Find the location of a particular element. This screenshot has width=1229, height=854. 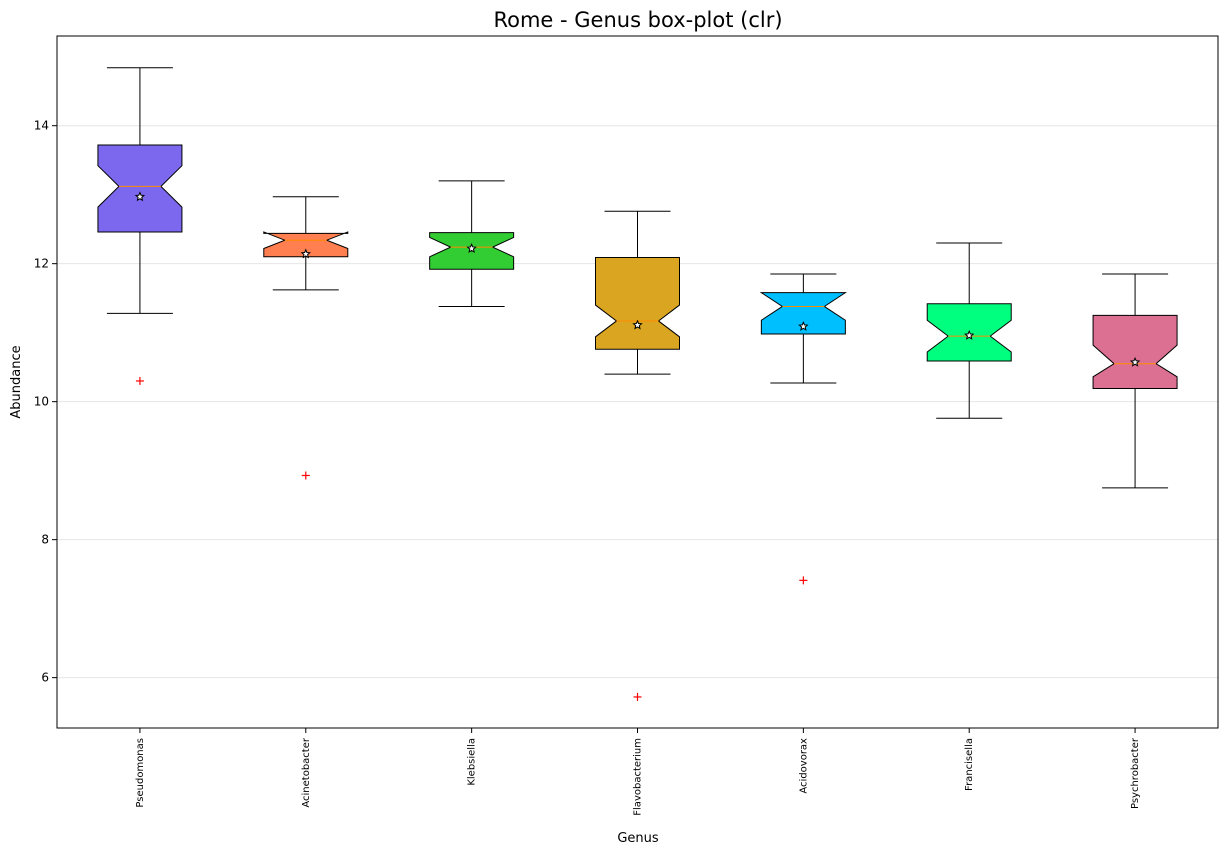

y-axis: 6 8 10 12 14 is located at coordinates (45, 402).